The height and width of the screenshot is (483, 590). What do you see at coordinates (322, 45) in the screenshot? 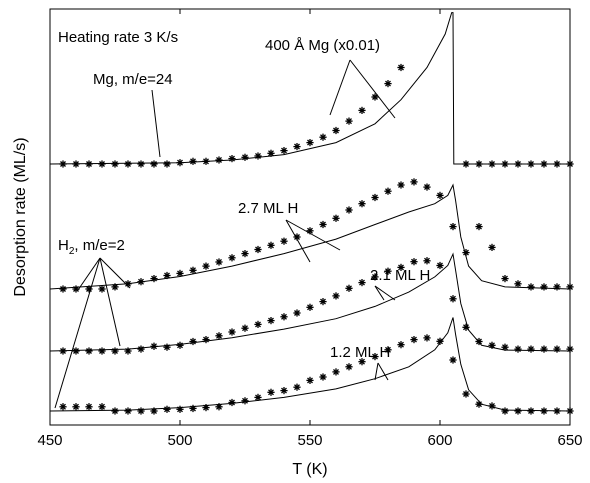
I see `mg-film-label: 400 Å Mg (x0.01)` at bounding box center [322, 45].